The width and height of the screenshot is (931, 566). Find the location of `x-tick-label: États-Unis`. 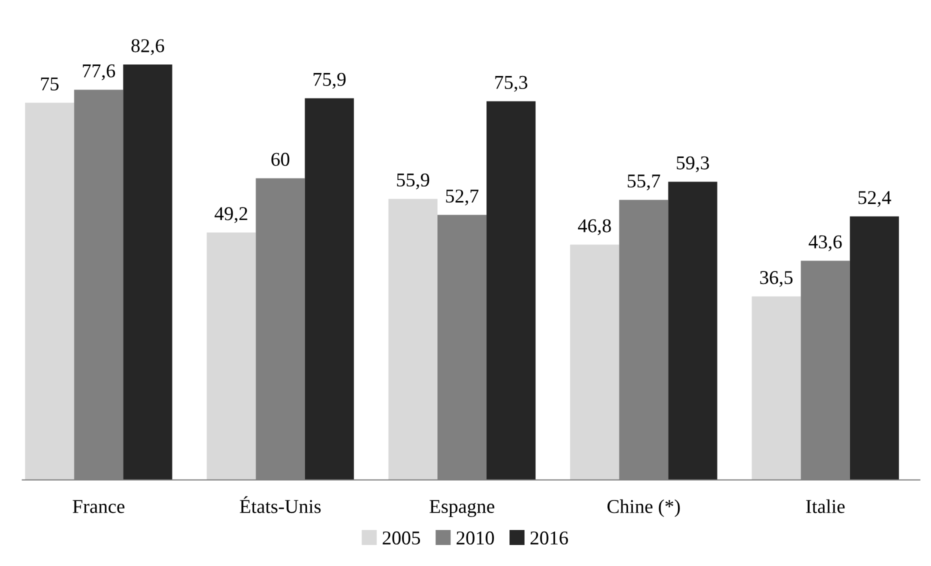

x-tick-label: États-Unis is located at coordinates (280, 505).